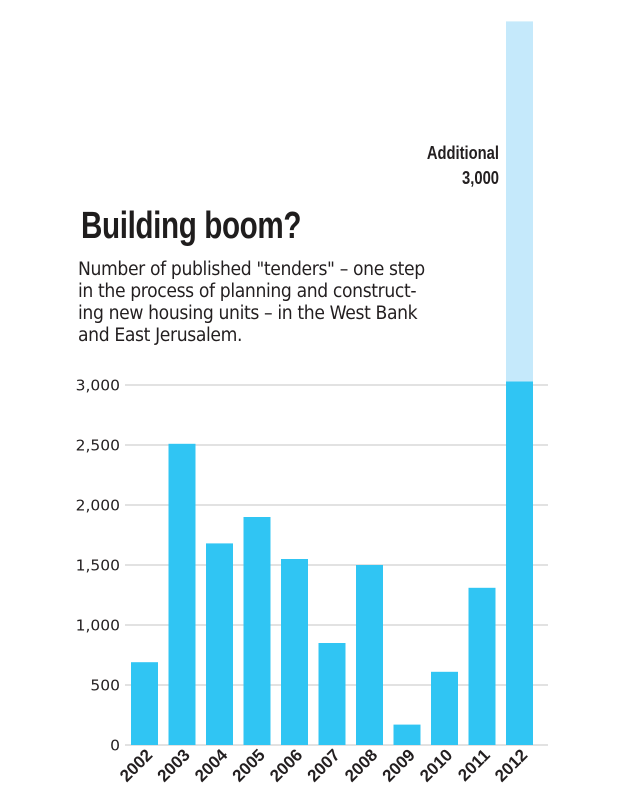 This screenshot has height=800, width=628. I want to click on x-tick-label: 2005, so click(249, 765).